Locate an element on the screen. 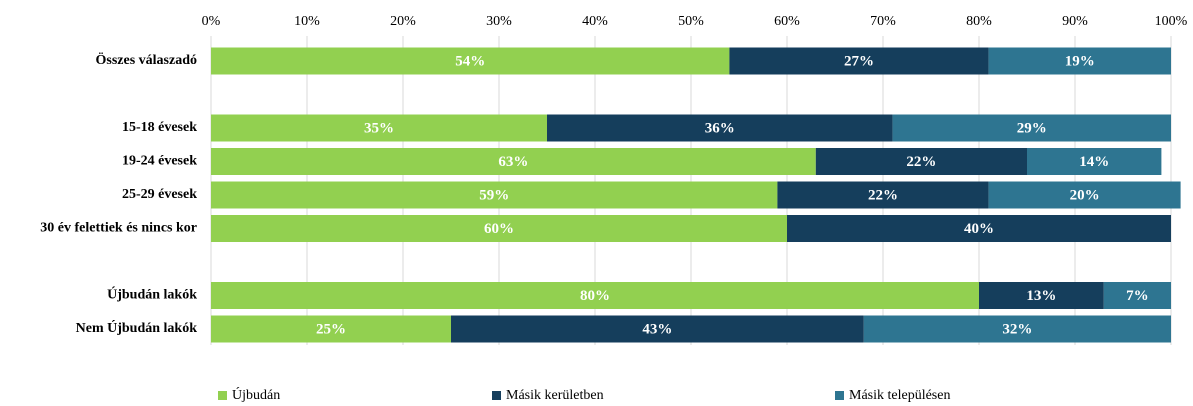 The image size is (1193, 406). value-label: 54% is located at coordinates (470, 61).